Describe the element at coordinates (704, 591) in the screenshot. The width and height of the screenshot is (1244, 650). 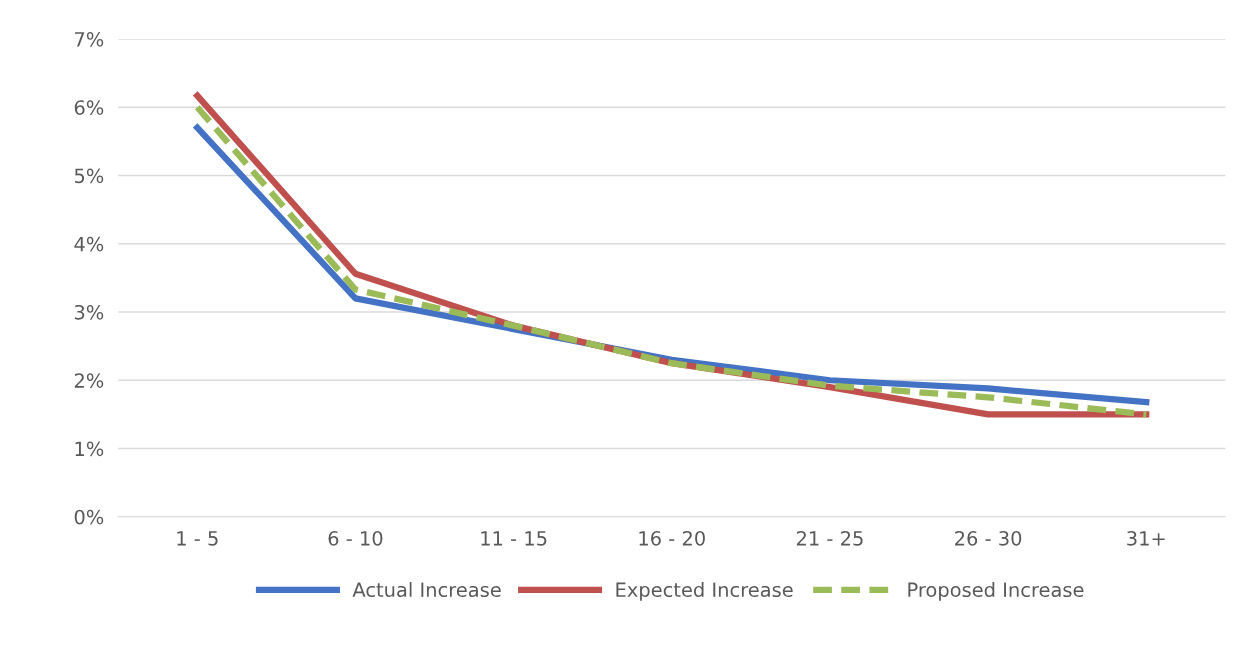
I see `legend-label: Expected Increase` at that location.